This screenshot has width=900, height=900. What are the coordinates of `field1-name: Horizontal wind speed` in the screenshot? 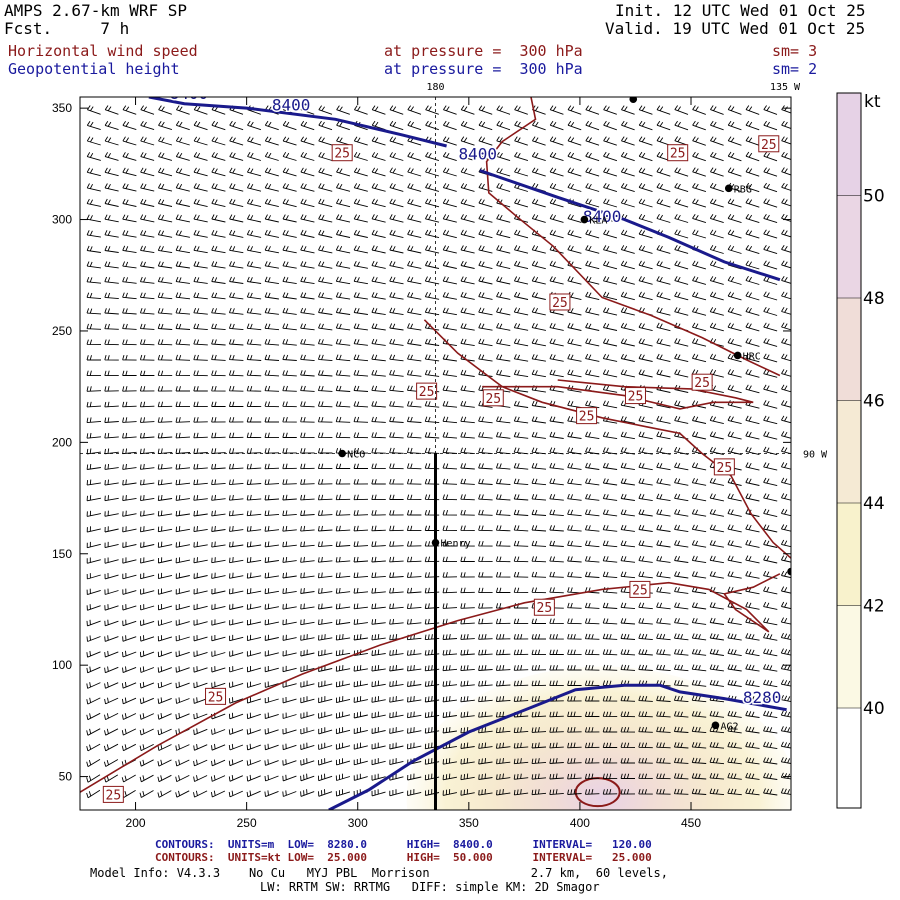 It's located at (103, 51).